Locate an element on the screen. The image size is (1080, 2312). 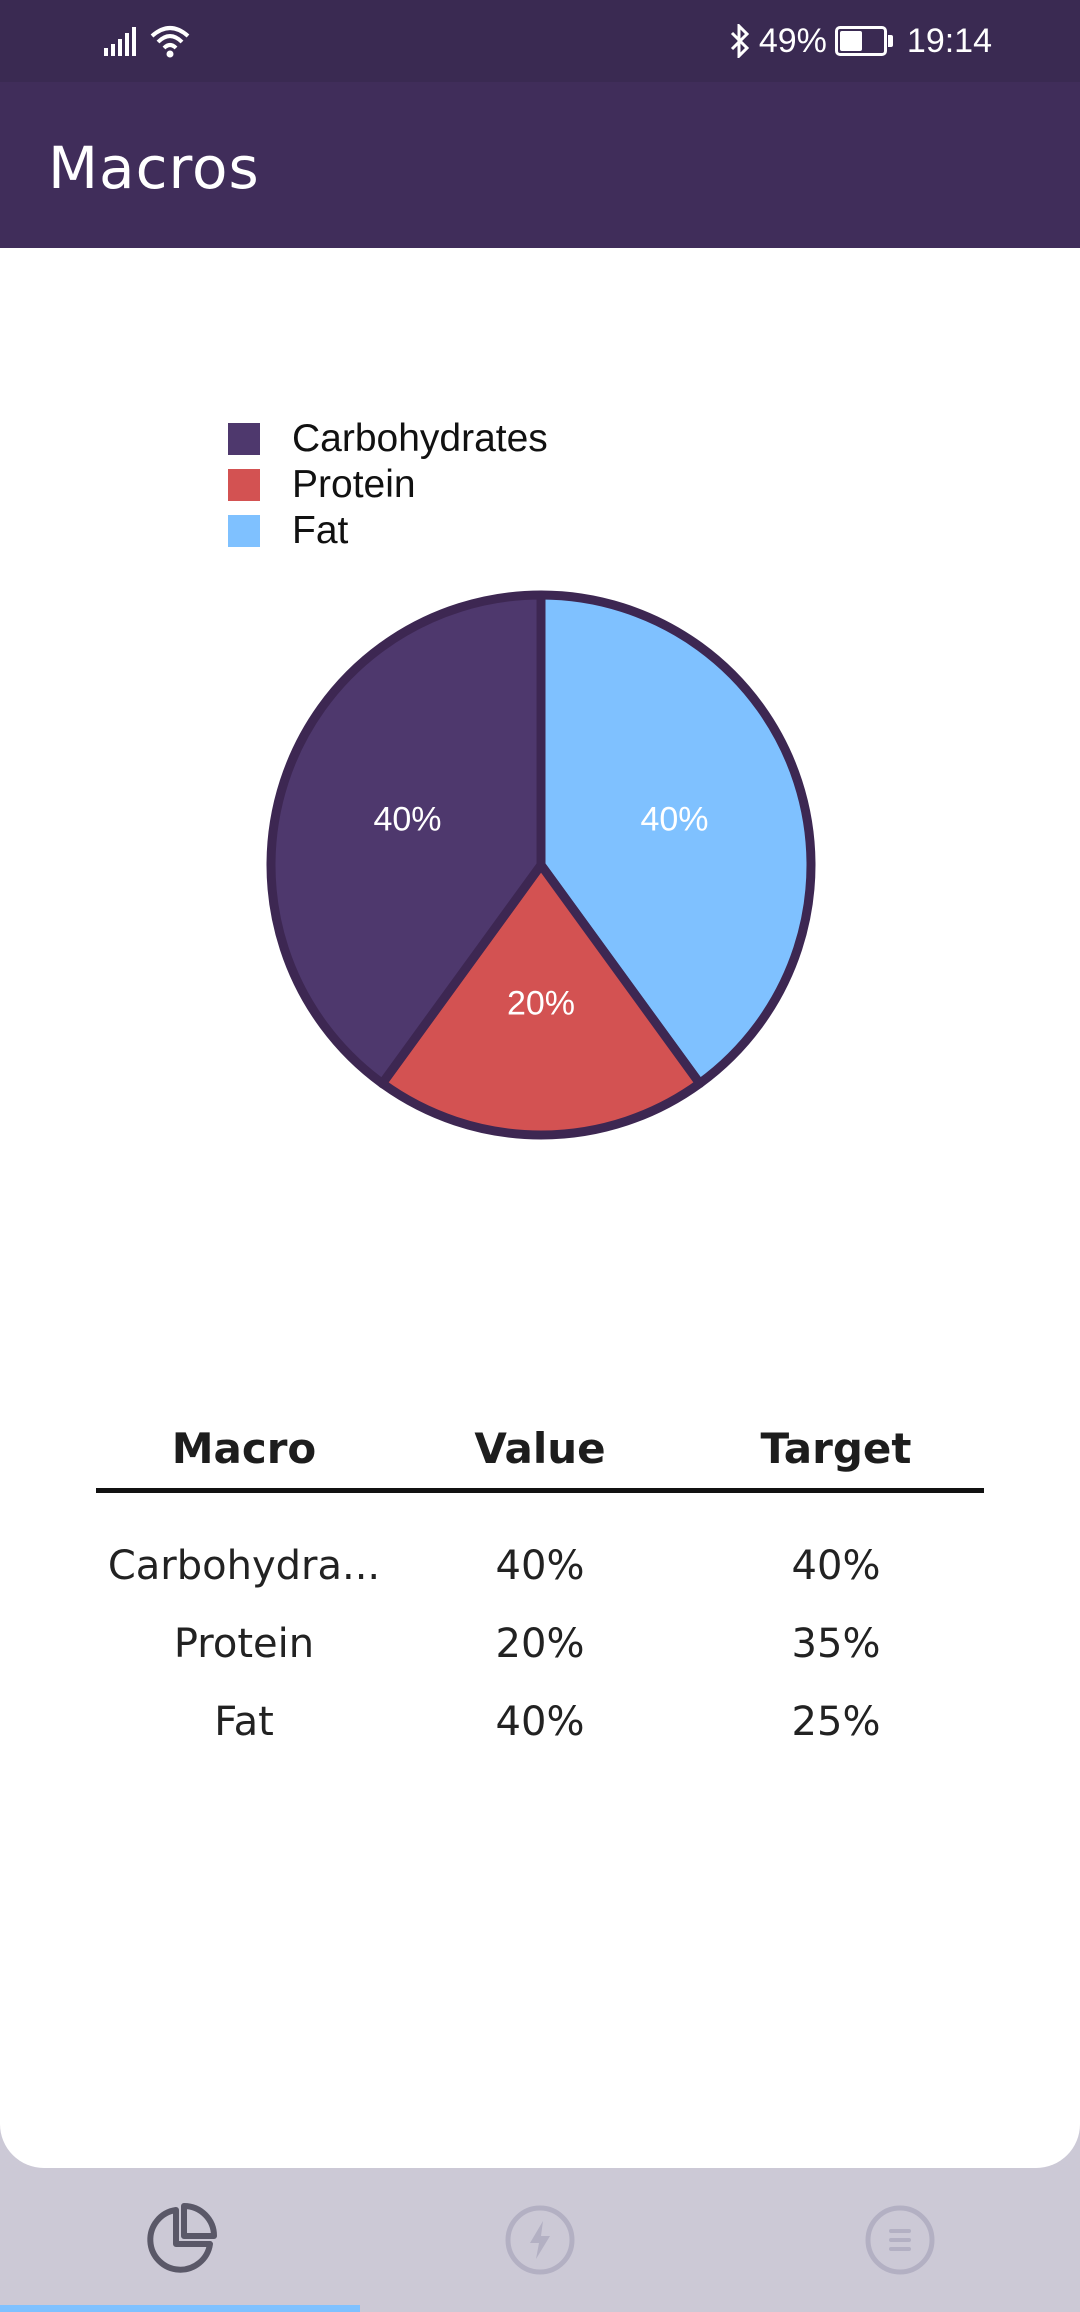
status-left is located at coordinates (147, 41).